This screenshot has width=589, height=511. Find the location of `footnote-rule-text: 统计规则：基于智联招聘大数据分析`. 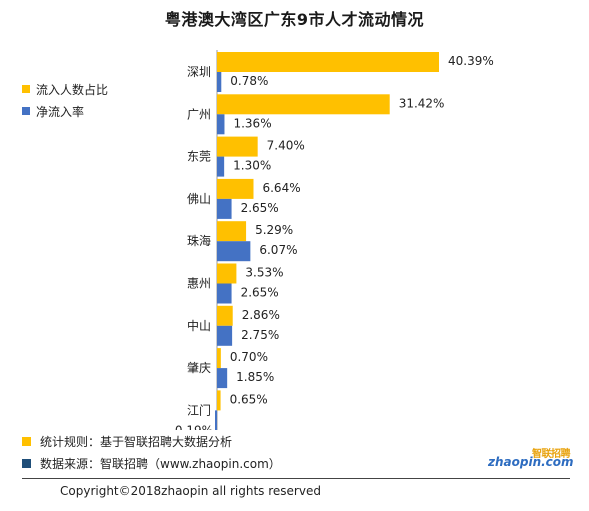

footnote-rule-text: 统计规则：基于智联招聘大数据分析 is located at coordinates (136, 441).